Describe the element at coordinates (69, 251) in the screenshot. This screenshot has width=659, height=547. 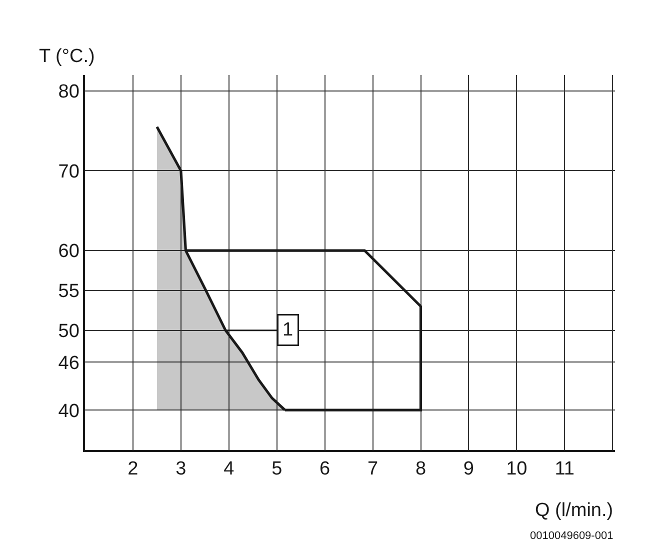
I see `y-tick-label: 60` at that location.